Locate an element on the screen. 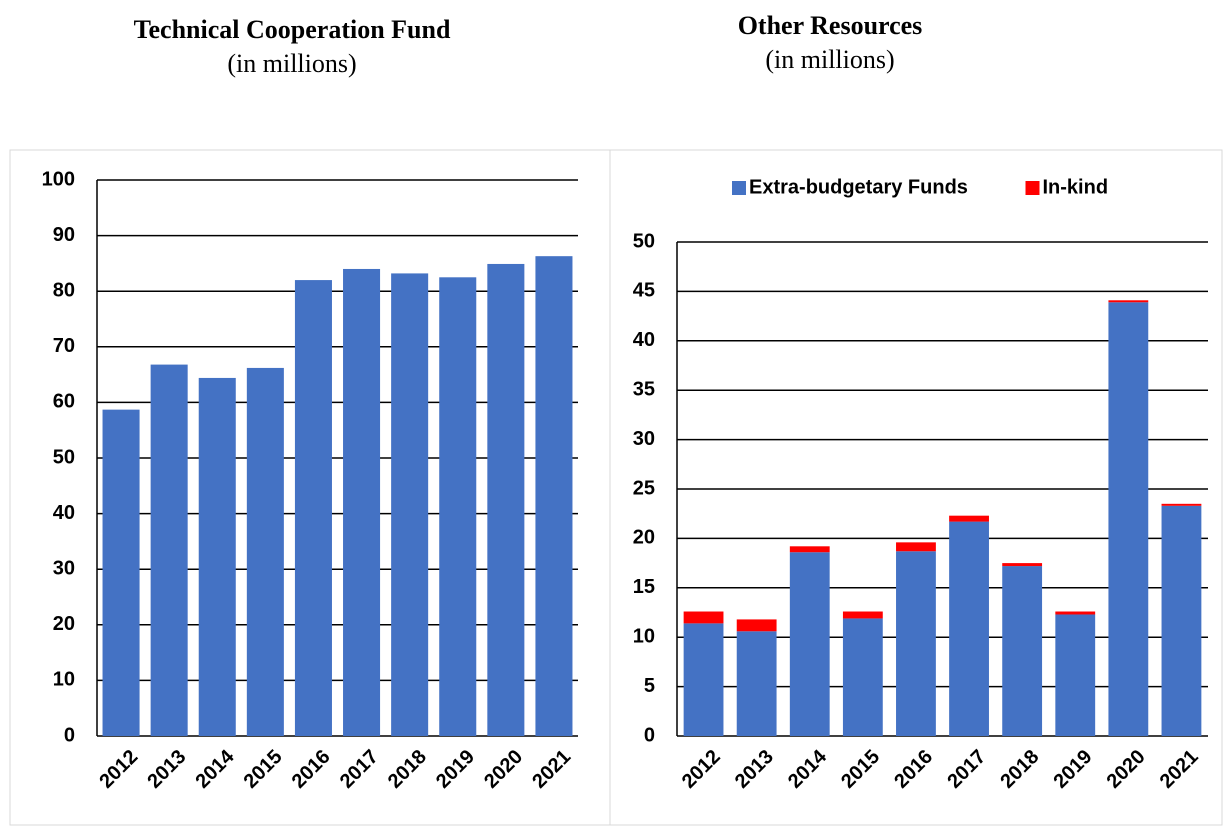 This screenshot has height=826, width=1224. y-tick-label: 70 is located at coordinates (64, 346).